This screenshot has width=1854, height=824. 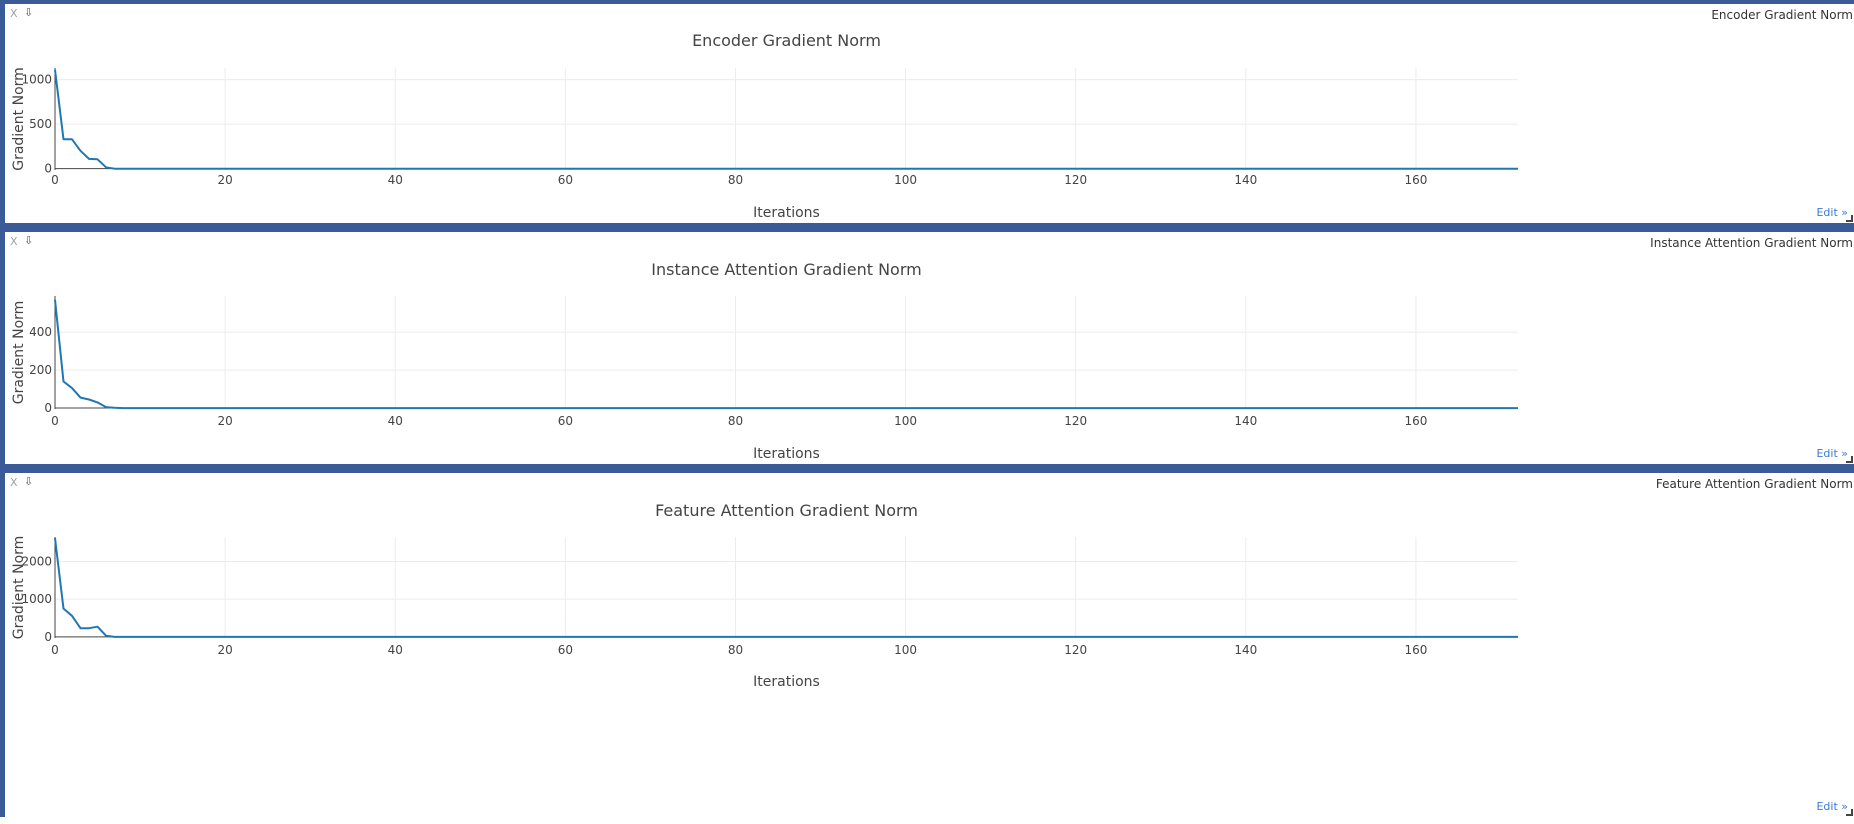 I want to click on chart-title: Feature Attention Gradient Norm, so click(x=786, y=510).